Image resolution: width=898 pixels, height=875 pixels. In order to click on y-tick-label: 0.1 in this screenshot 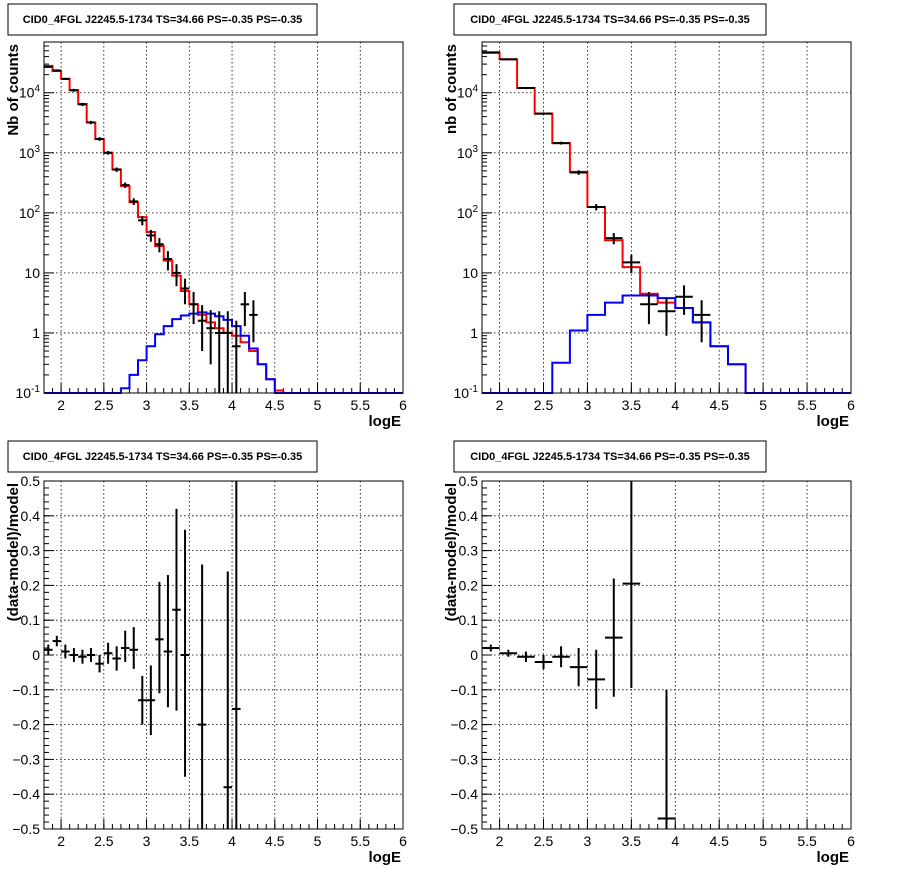, I will do `click(469, 620)`.